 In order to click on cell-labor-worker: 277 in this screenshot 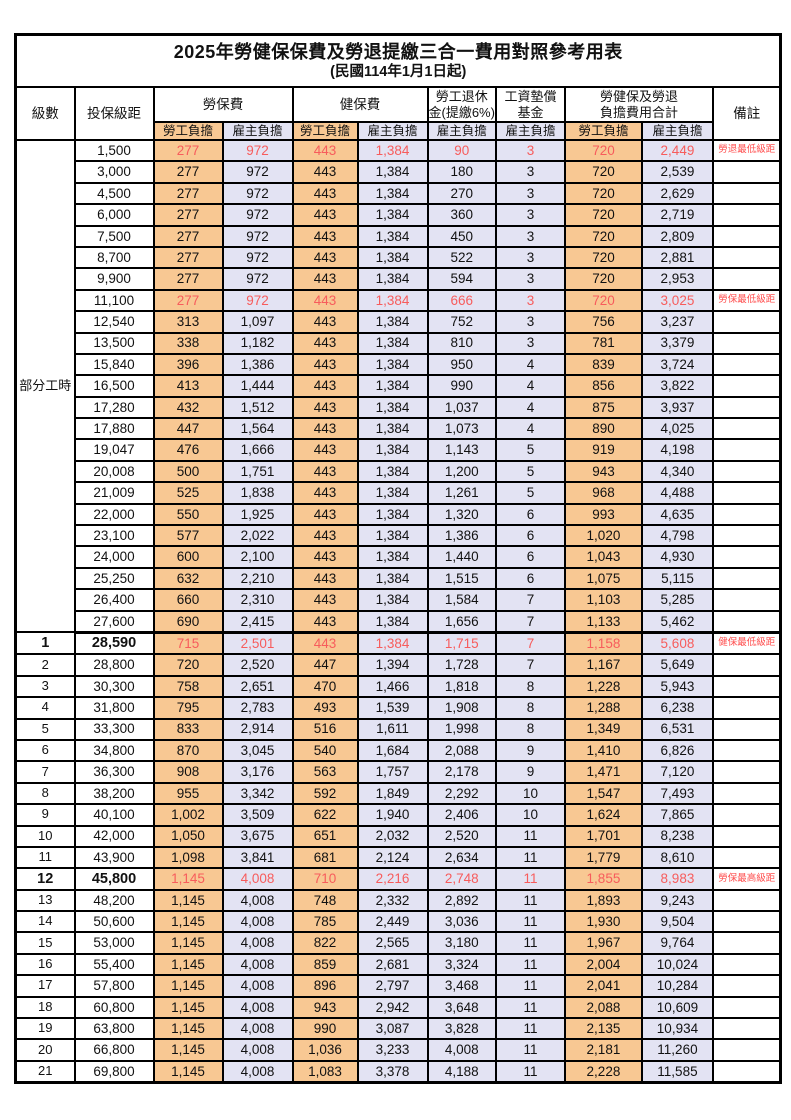, I will do `click(188, 172)`.